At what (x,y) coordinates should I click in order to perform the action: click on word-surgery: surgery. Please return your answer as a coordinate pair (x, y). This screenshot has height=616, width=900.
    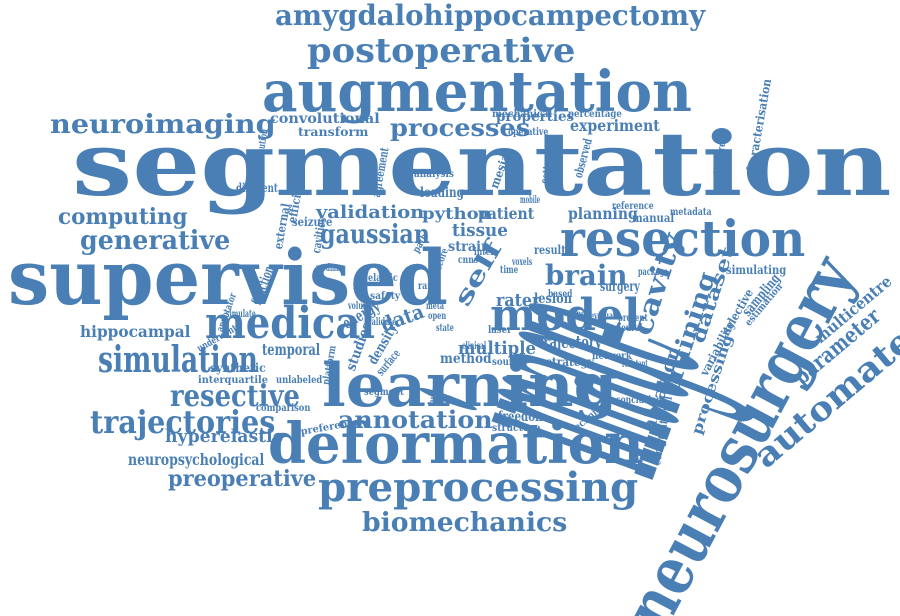
    Looking at the image, I should click on (620, 287).